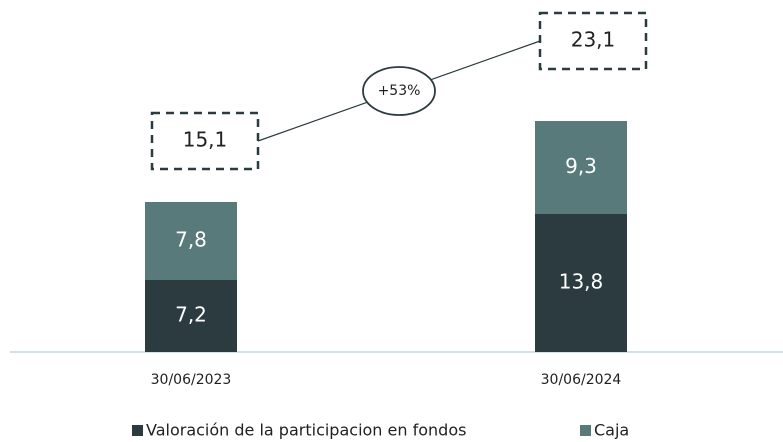 Image resolution: width=783 pixels, height=442 pixels. I want to click on growth-label: +53%, so click(399, 91).